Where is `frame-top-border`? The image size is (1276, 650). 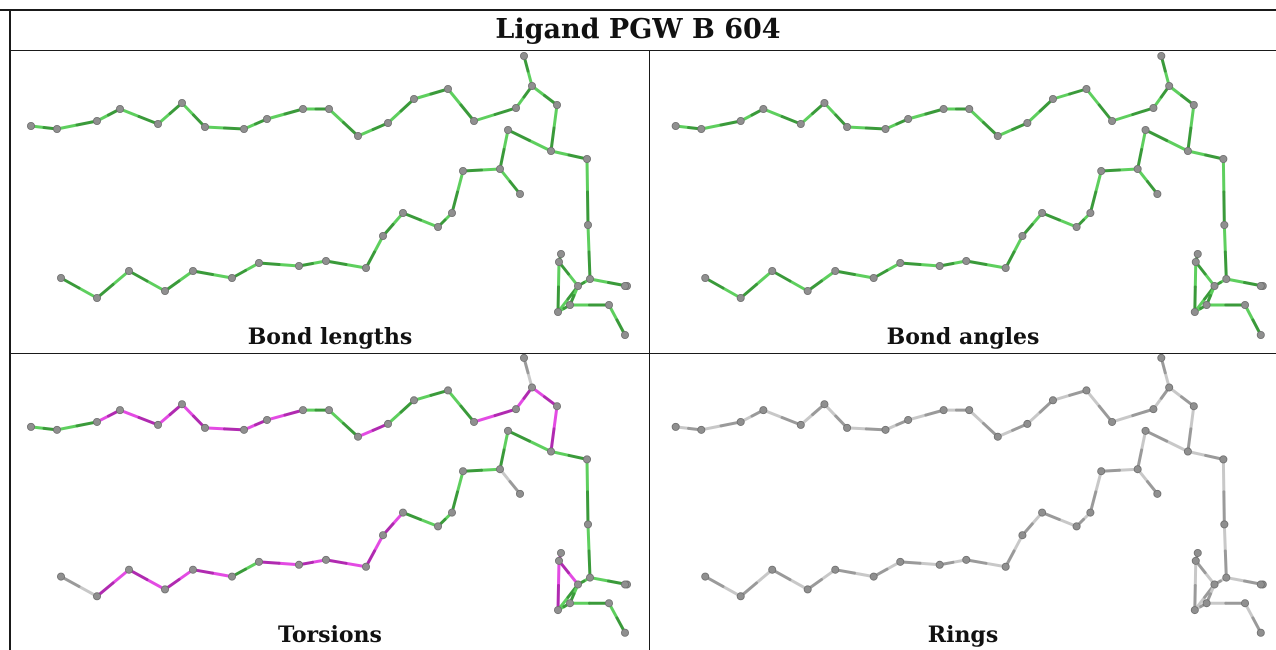
frame-top-border is located at coordinates (638, 10).